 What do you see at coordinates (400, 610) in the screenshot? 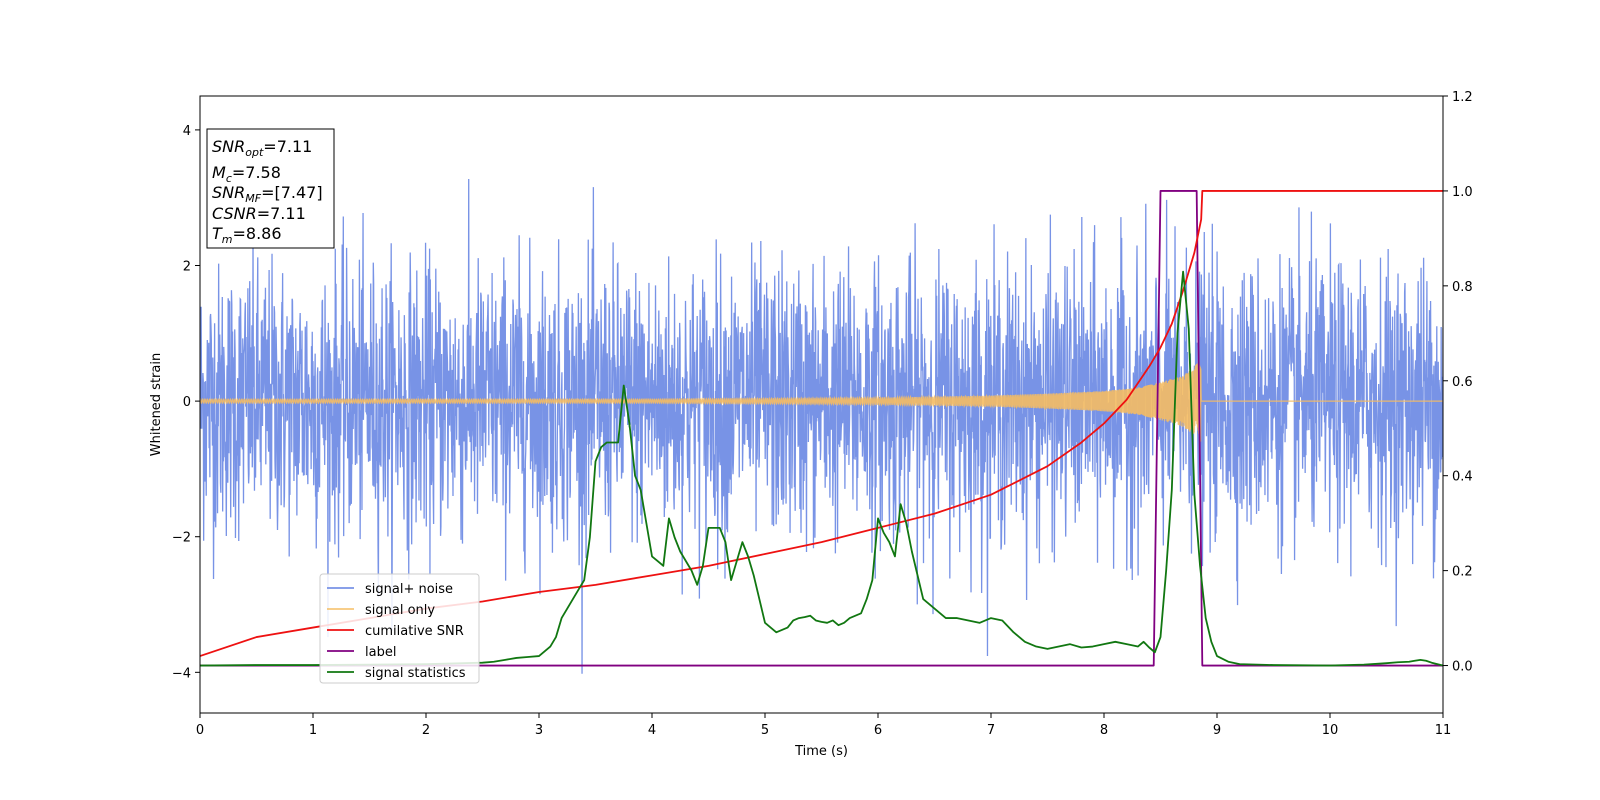
I see `legend-label: signal only` at bounding box center [400, 610].